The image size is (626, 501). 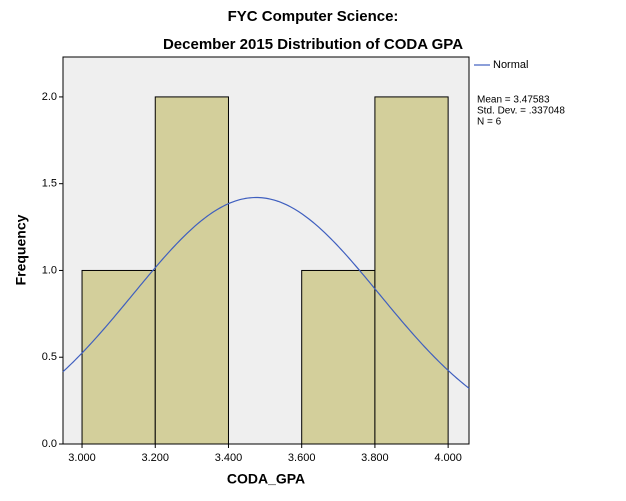 What do you see at coordinates (21, 249) in the screenshot?
I see `y-axis-title: Frequency` at bounding box center [21, 249].